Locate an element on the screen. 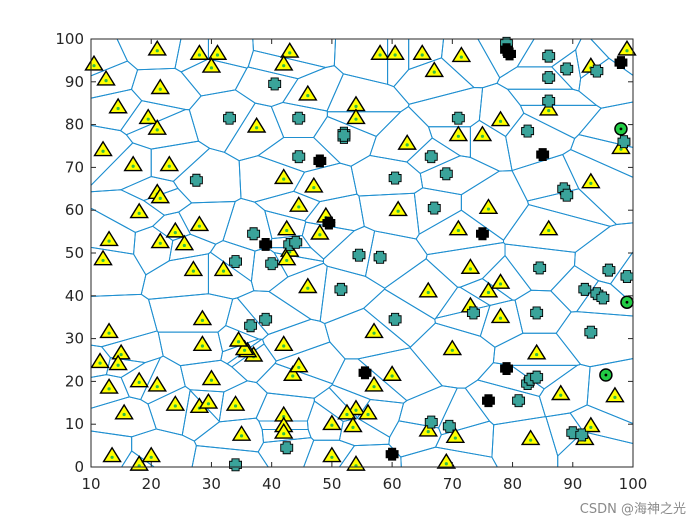 This screenshot has width=700, height=525. y-tick-label: 40 is located at coordinates (74, 296).